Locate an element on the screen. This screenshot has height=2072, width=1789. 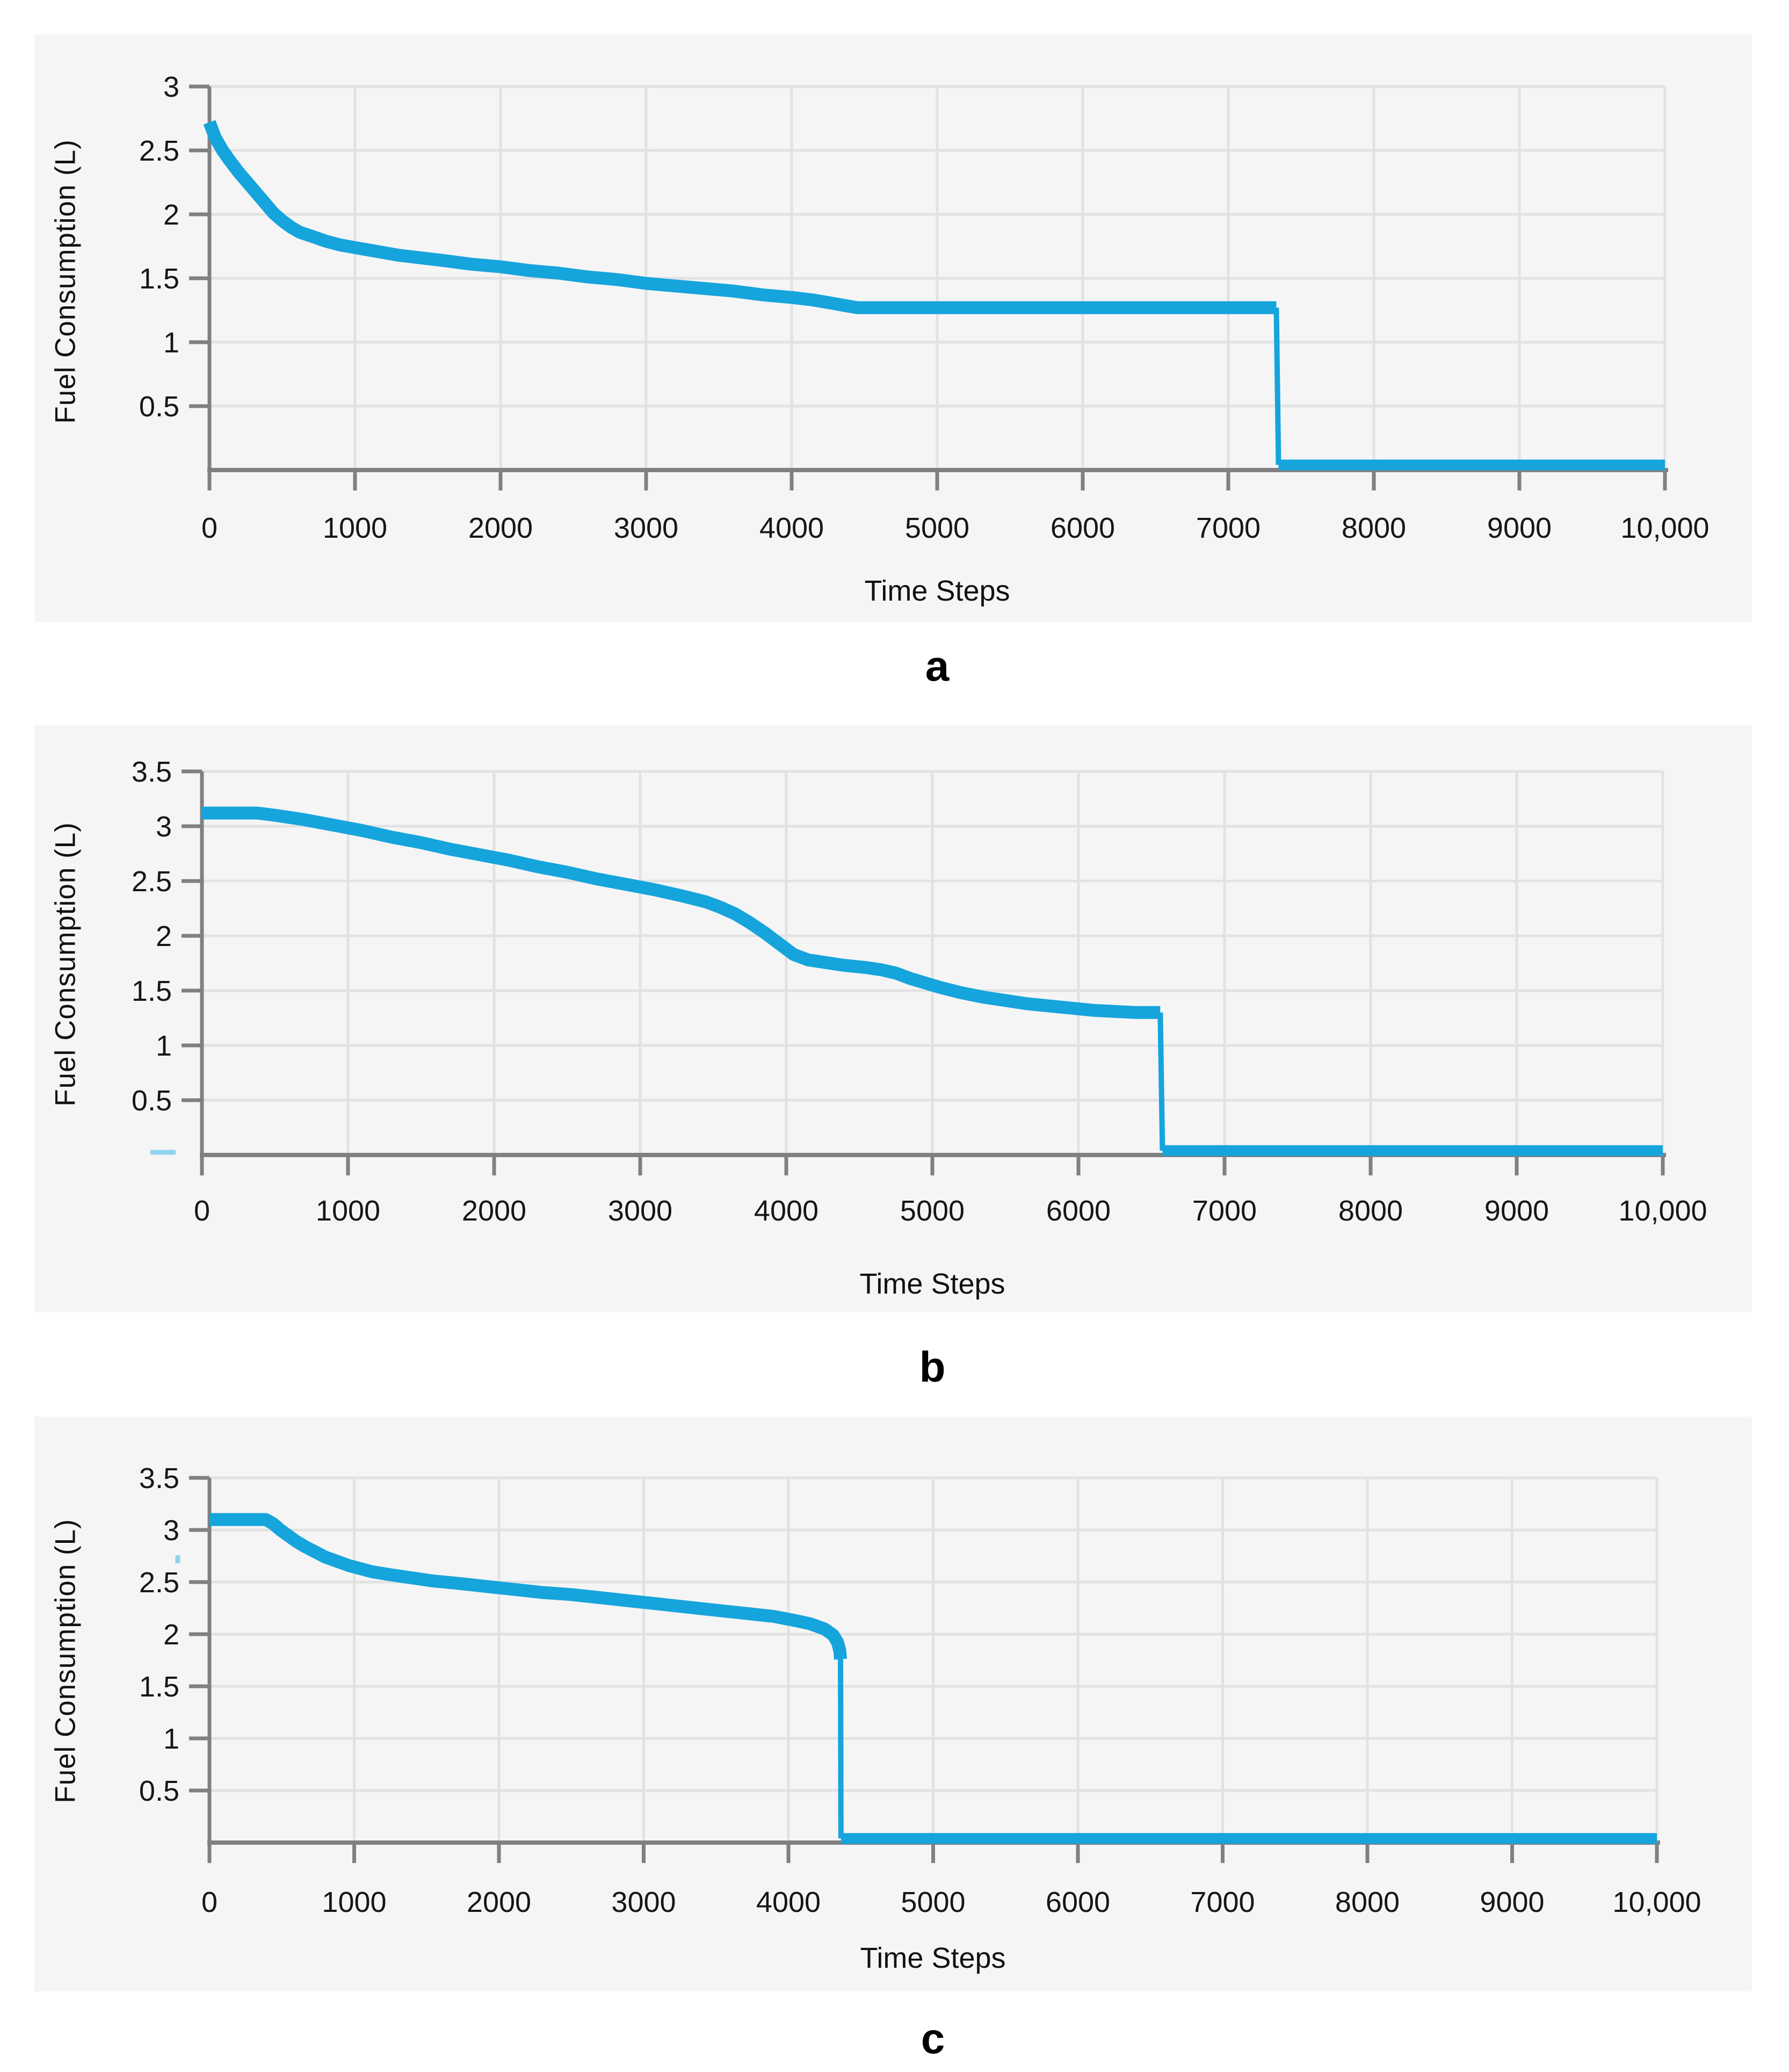
x-axis-title-a: Time Steps is located at coordinates (937, 591).